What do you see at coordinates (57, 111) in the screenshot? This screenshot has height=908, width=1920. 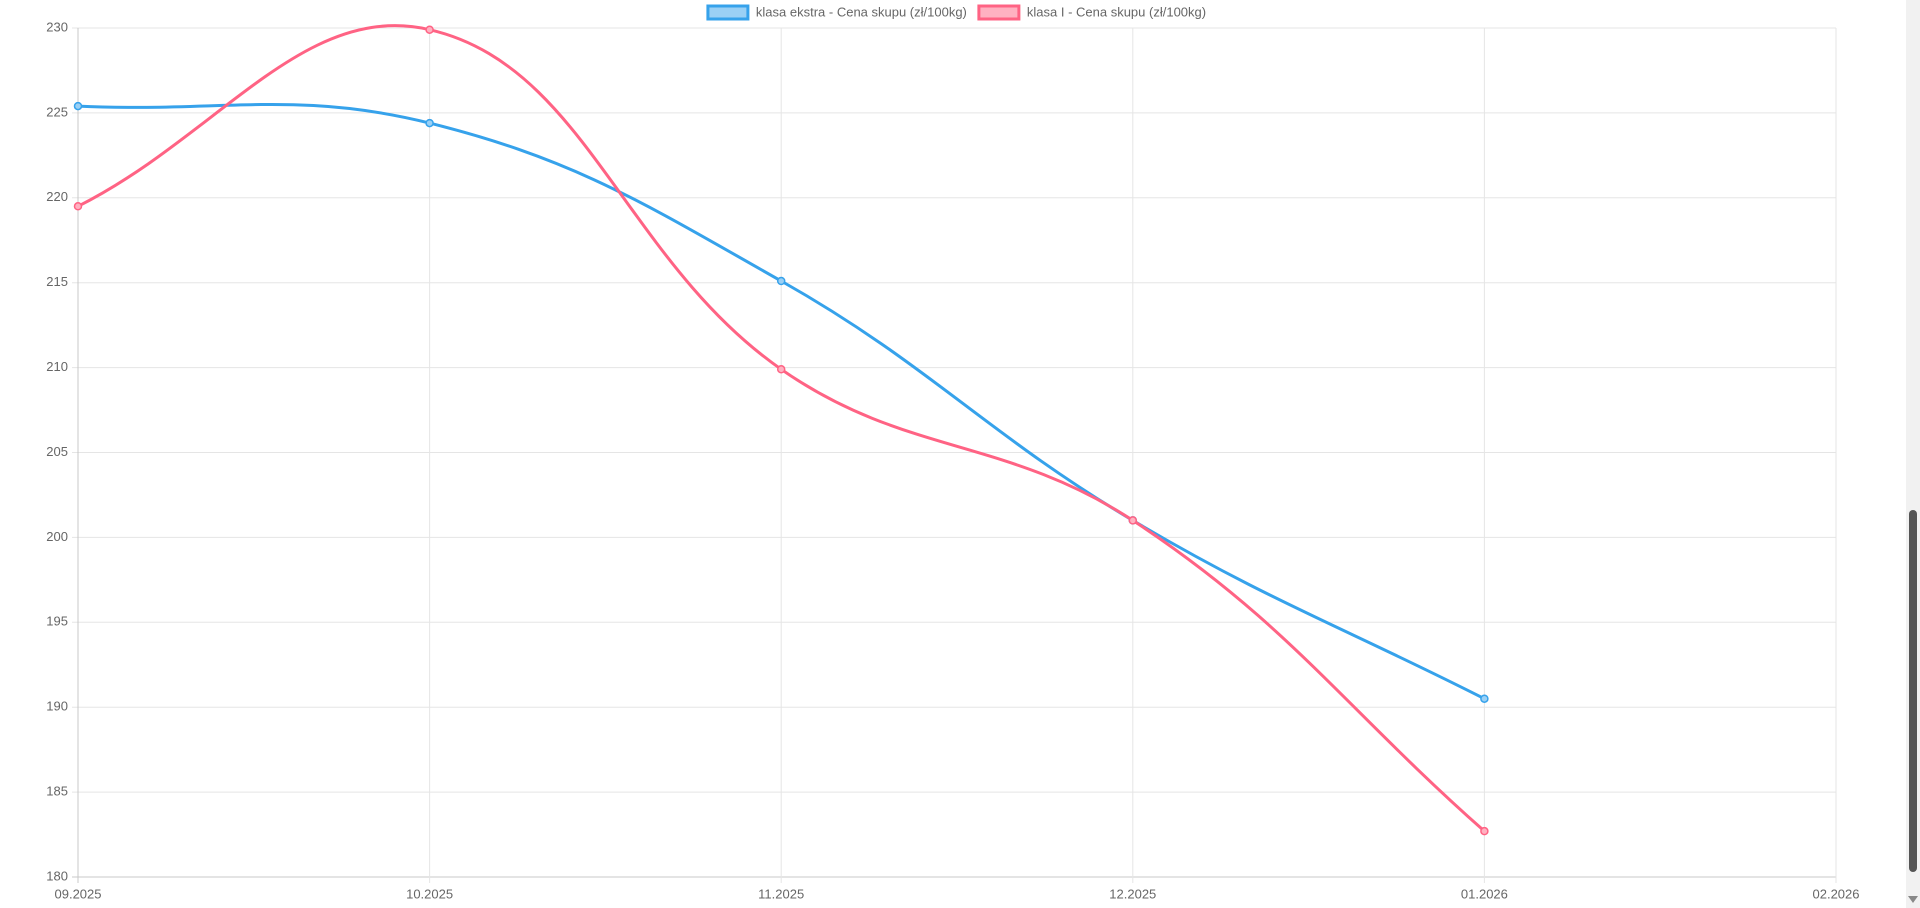 I see `y-tick-label: 225` at bounding box center [57, 111].